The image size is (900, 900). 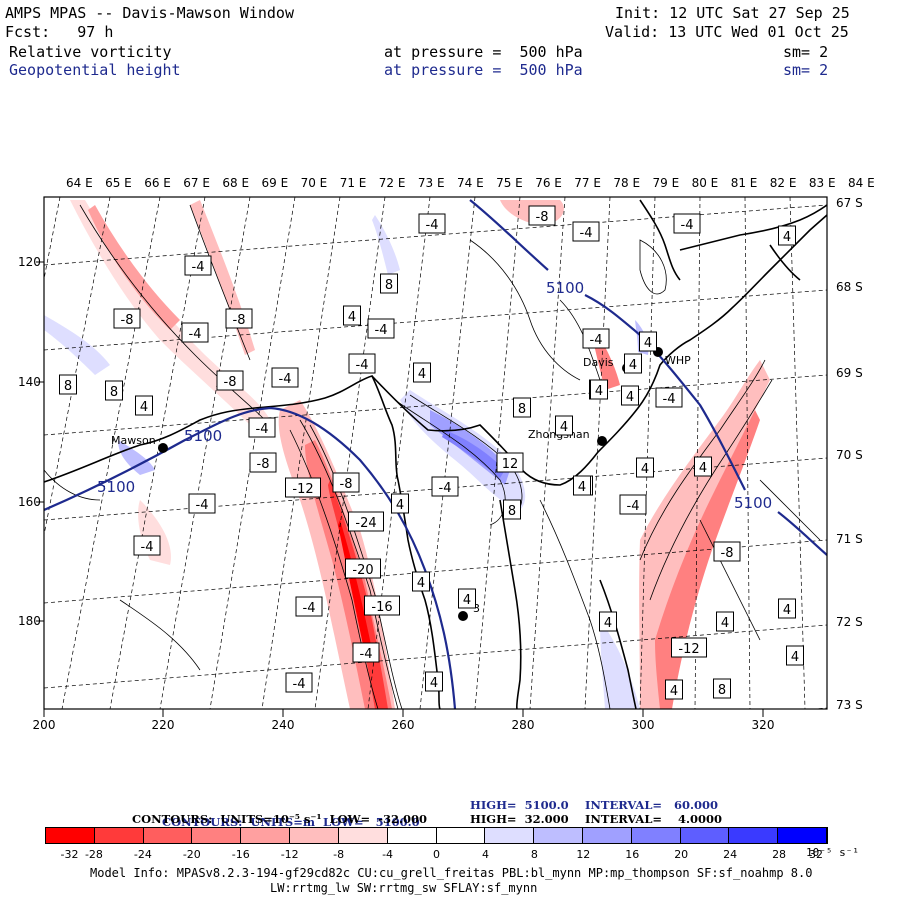 What do you see at coordinates (510, 464) in the screenshot?
I see `svg-text: 12` at bounding box center [510, 464].